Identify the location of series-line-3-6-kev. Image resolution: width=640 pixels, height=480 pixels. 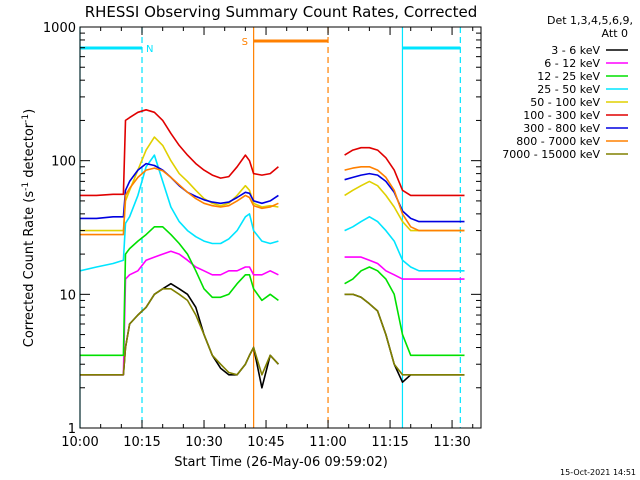
(272, 335).